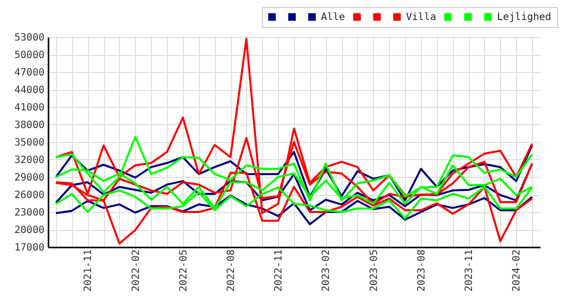  I want to click on x-tick-label: 2023-05, so click(374, 271).